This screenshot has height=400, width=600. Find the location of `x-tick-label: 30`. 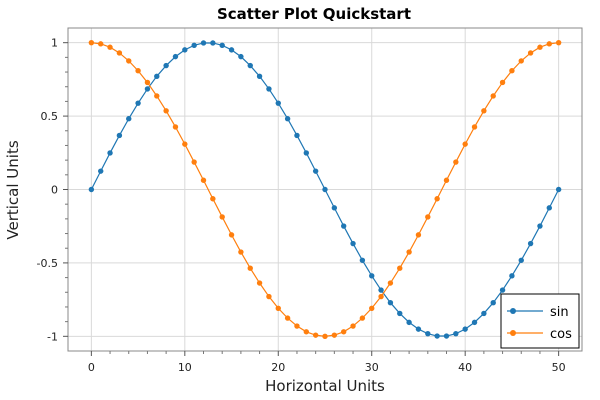

x-tick-label: 30 is located at coordinates (372, 367).